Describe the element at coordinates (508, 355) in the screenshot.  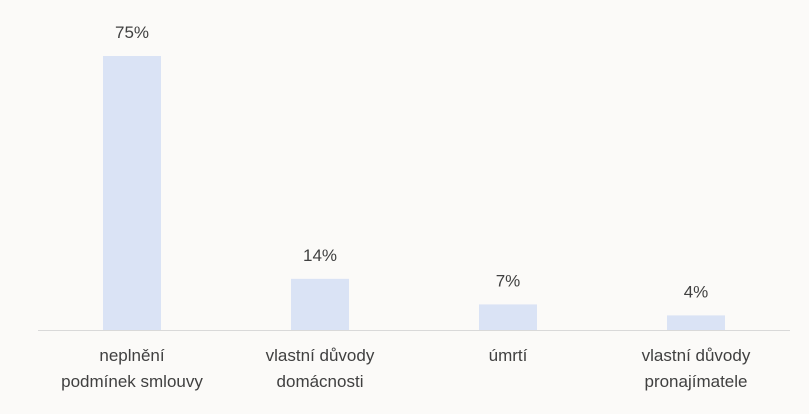
I see `category-label: úmrtí` at that location.